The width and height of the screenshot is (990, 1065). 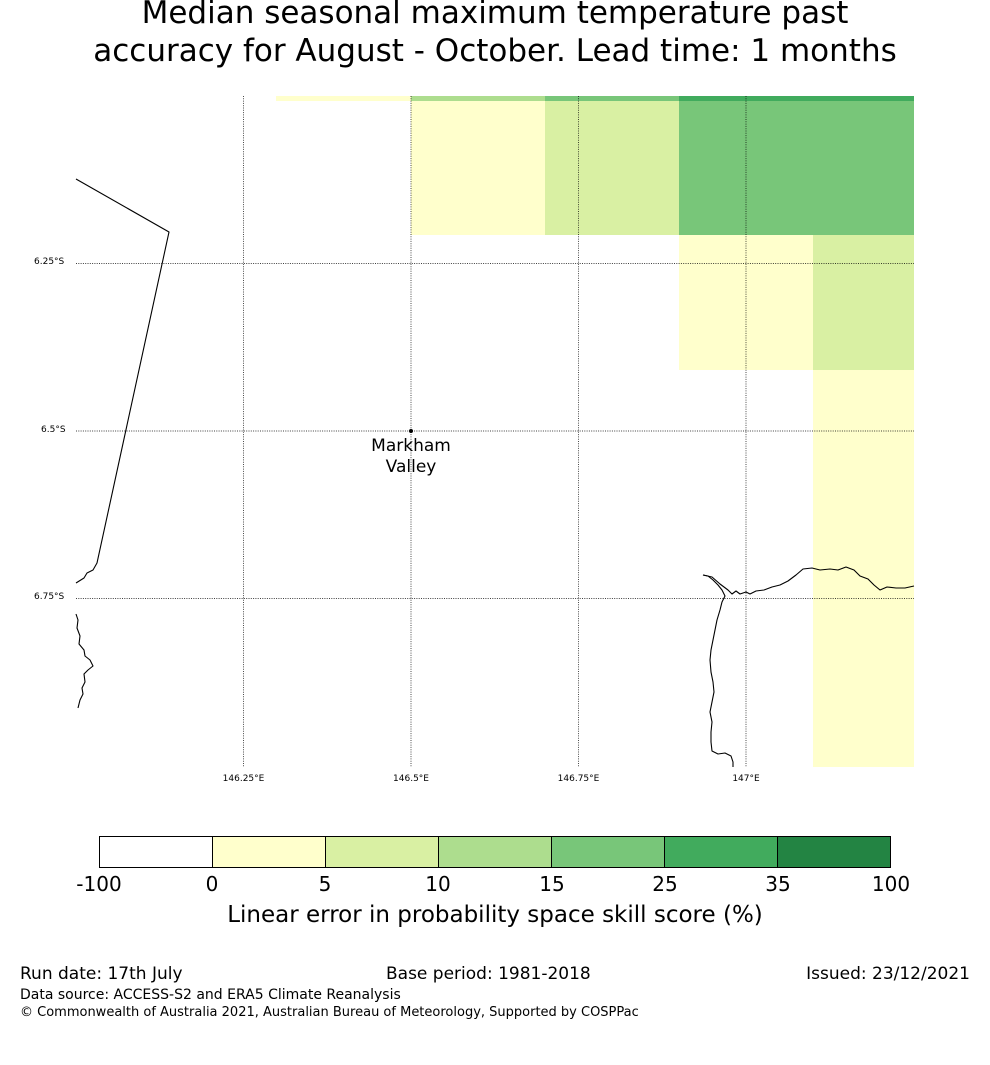 What do you see at coordinates (488, 974) in the screenshot?
I see `base-period: Base period: 1981-2018` at bounding box center [488, 974].